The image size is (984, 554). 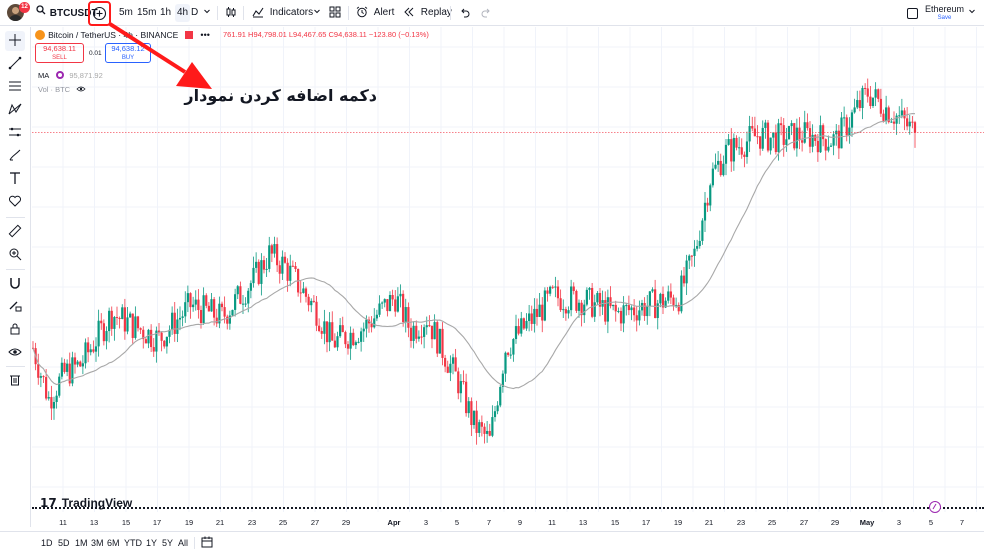 I want to click on watermark-label: TradingView, so click(x=97, y=503).